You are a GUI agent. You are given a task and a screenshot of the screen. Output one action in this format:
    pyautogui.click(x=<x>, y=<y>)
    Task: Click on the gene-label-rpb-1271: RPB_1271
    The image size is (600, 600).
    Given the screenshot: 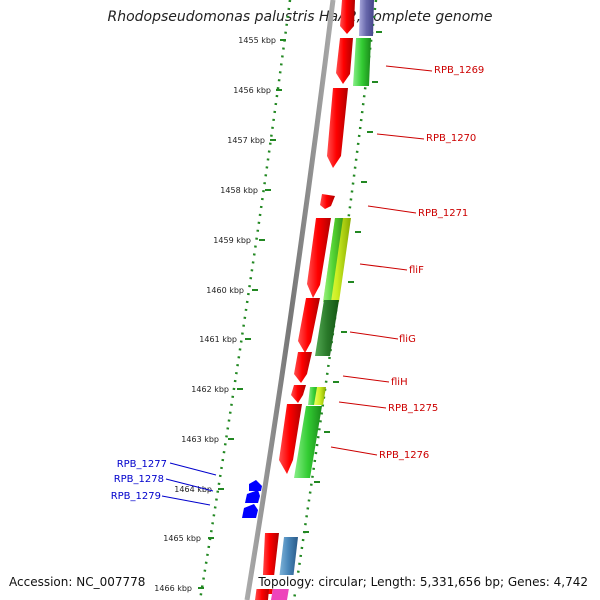 What is the action you would take?
    pyautogui.click(x=443, y=213)
    